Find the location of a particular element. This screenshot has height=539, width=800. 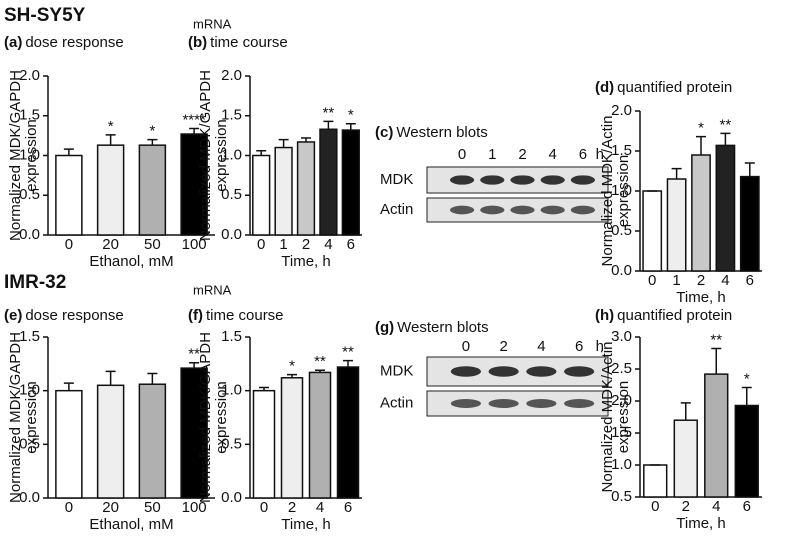

lane-label: 1 is located at coordinates (492, 154).